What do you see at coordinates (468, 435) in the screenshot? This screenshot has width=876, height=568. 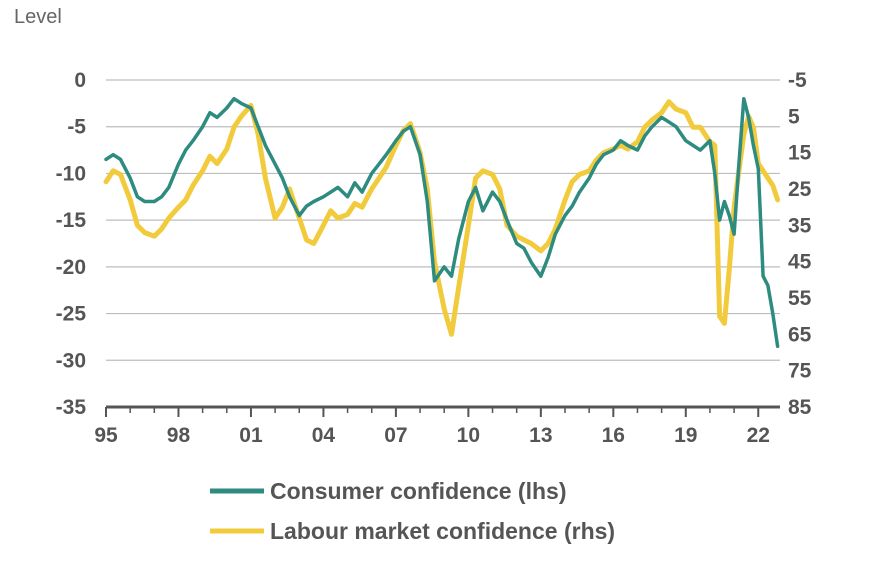 I see `x-tick-label: 10` at bounding box center [468, 435].